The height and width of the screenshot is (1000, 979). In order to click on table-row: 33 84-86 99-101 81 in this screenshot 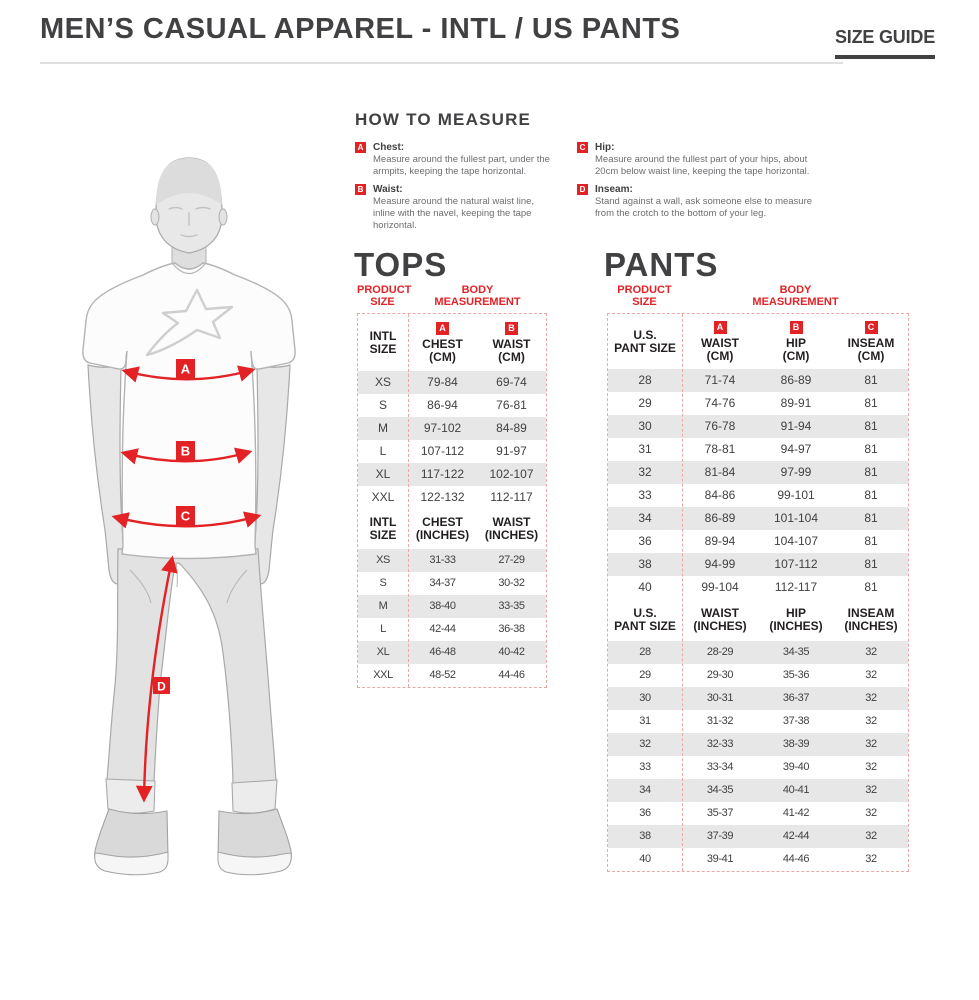, I will do `click(758, 495)`.